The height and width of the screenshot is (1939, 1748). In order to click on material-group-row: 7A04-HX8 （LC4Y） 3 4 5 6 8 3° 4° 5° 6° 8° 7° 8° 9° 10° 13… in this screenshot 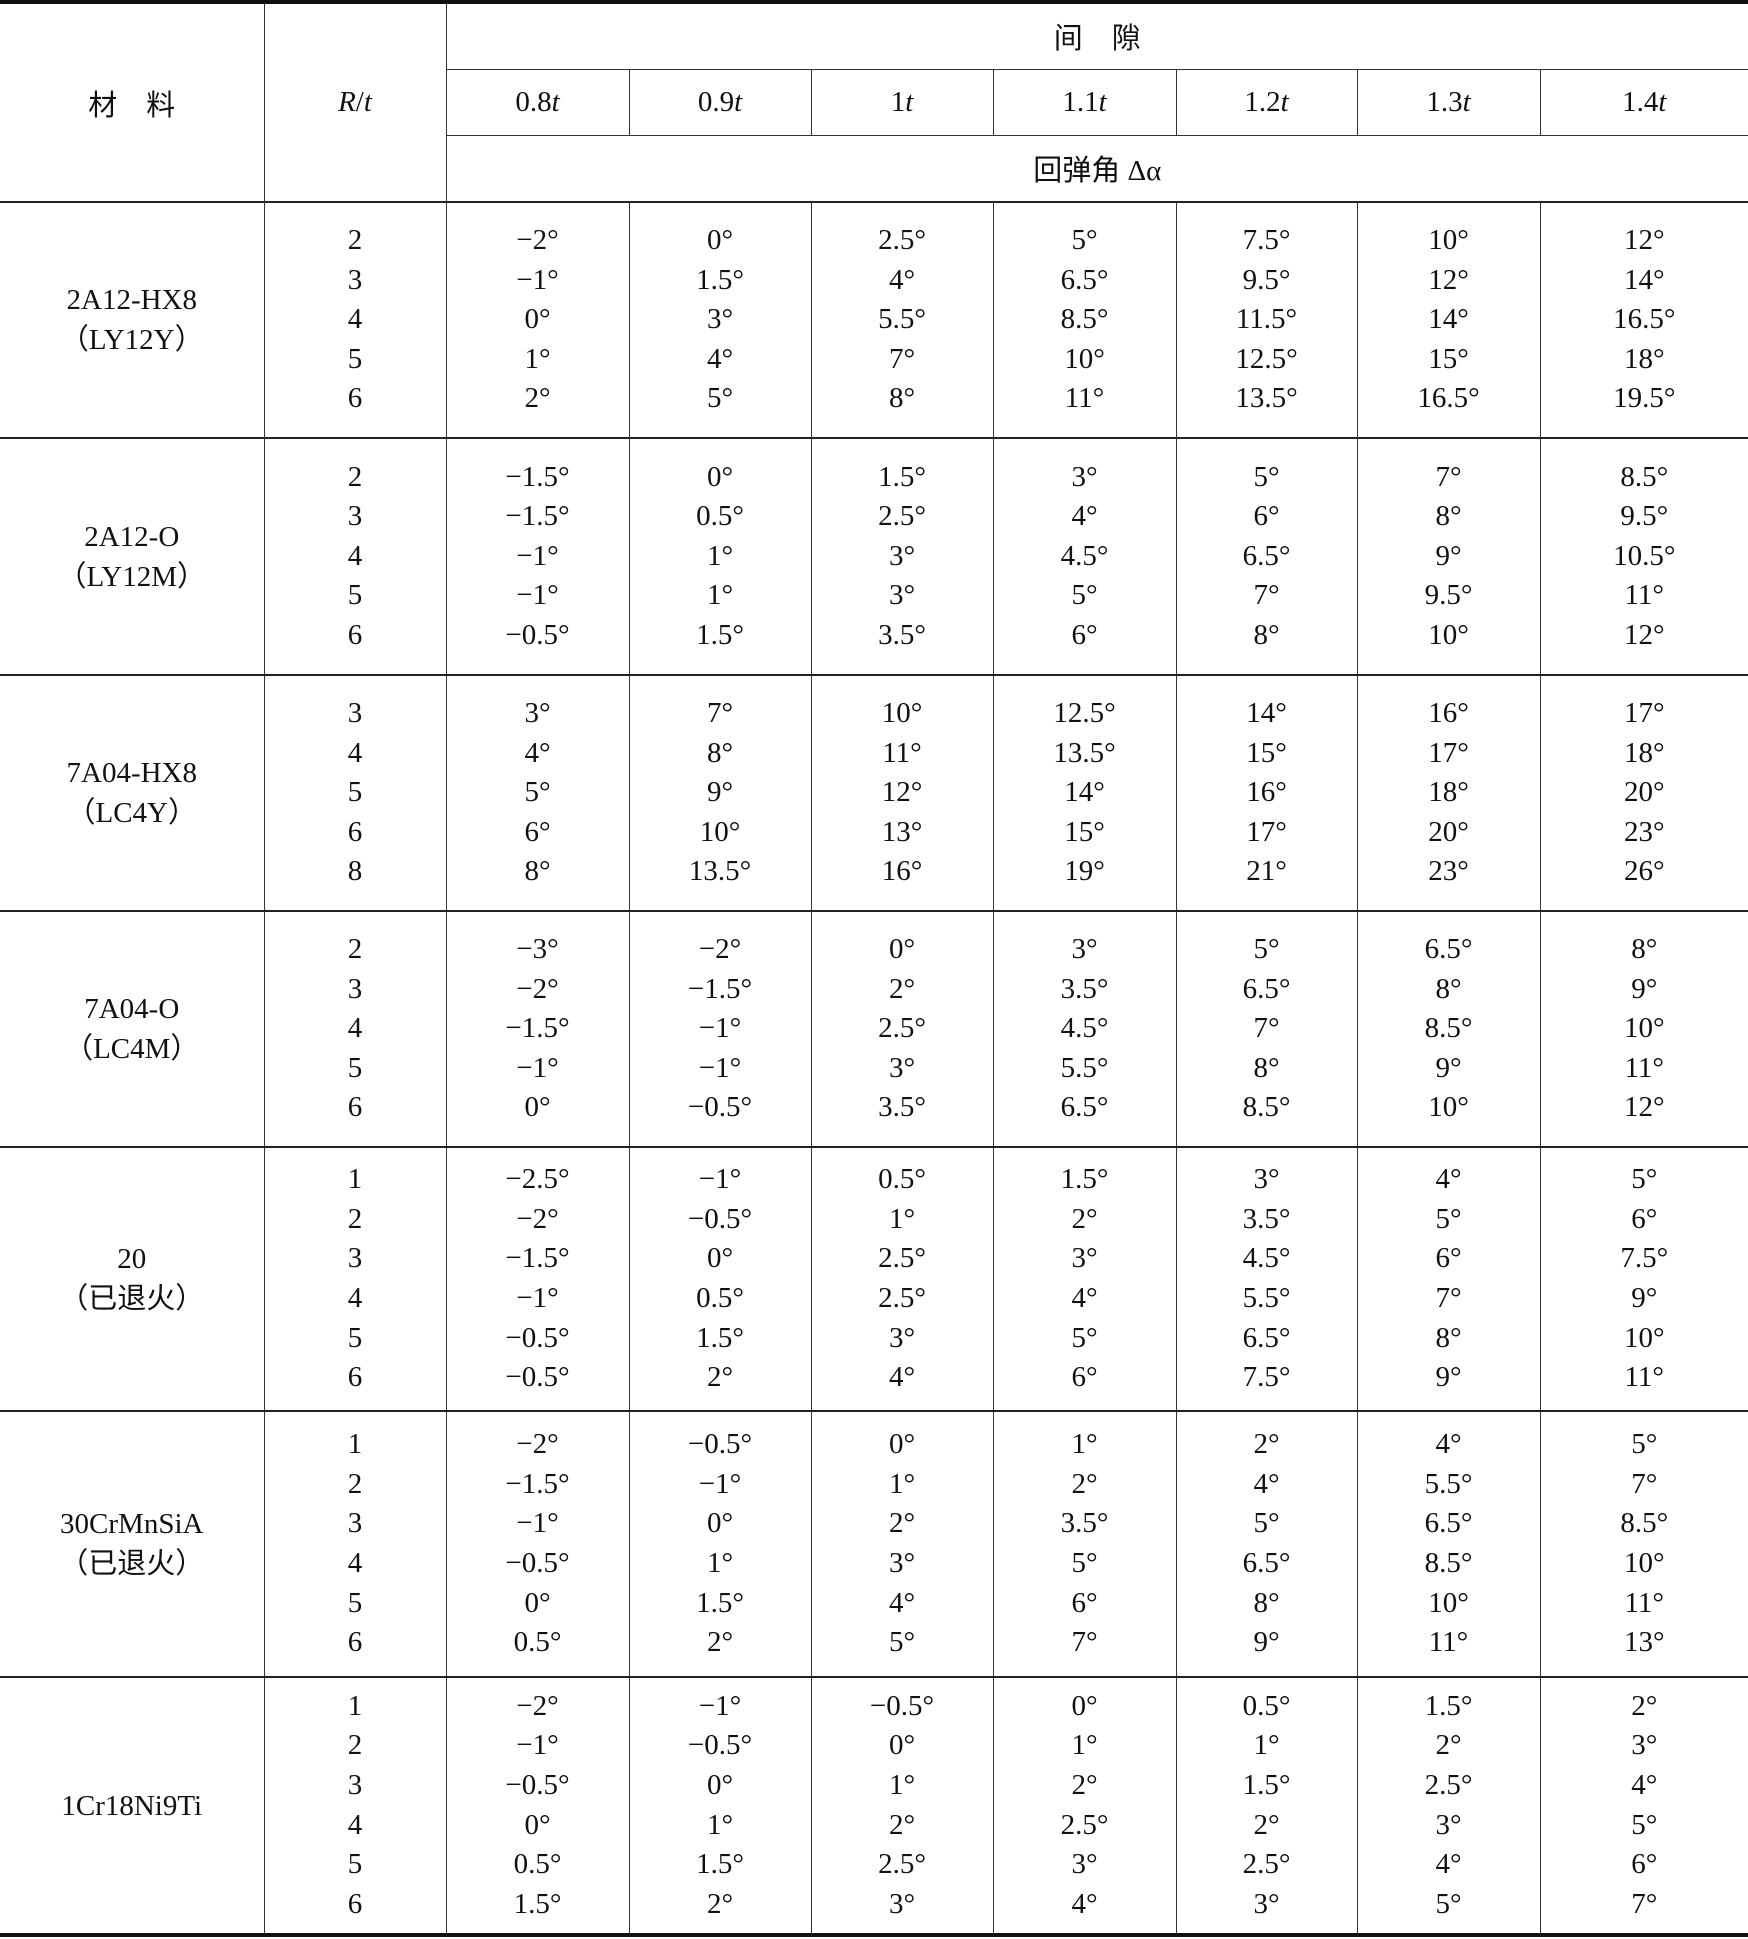, I will do `click(874, 793)`.